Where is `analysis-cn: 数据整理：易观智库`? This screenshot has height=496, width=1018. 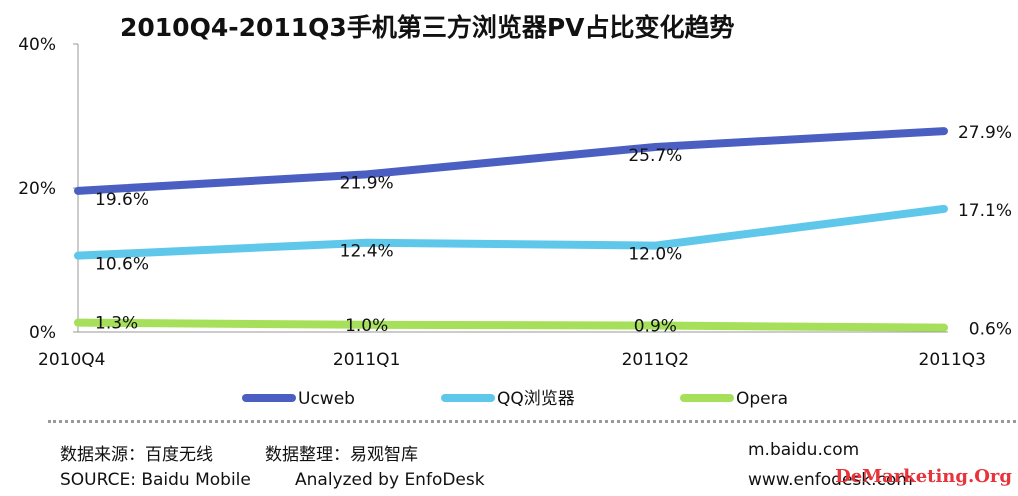
analysis-cn: 数据整理：易观智库 is located at coordinates (341, 455).